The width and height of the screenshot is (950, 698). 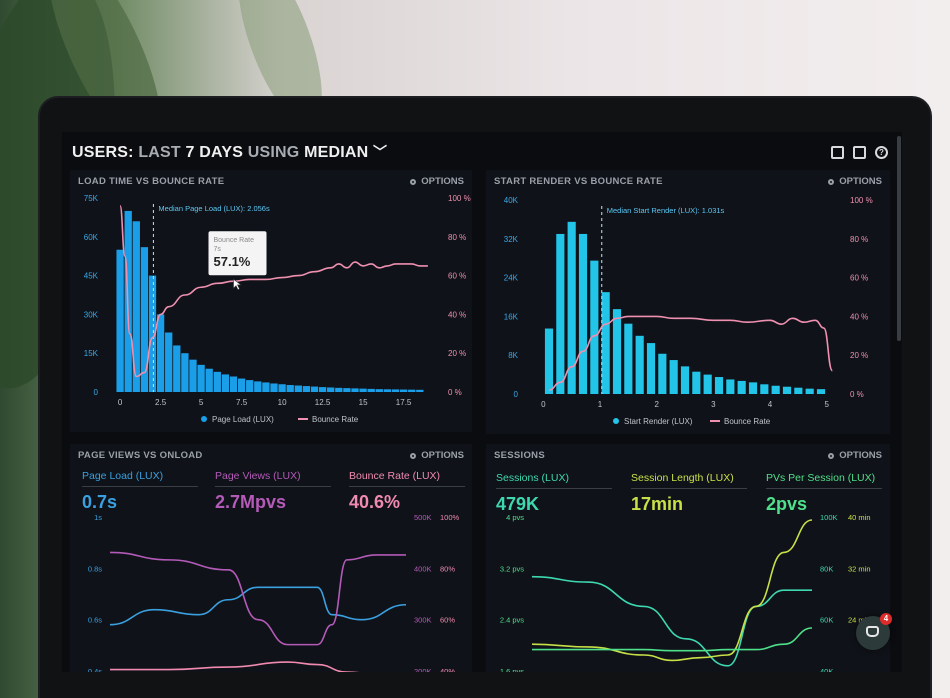 I want to click on share-icon, so click(x=859, y=152).